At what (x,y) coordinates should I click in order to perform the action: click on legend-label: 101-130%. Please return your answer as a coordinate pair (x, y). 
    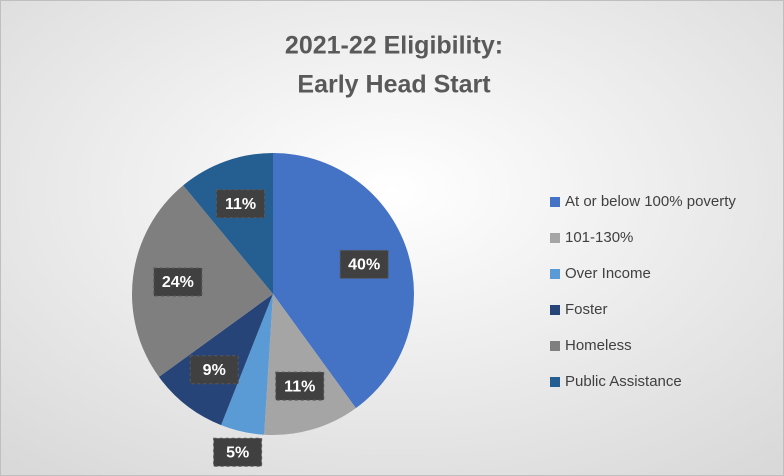
    Looking at the image, I should click on (599, 237).